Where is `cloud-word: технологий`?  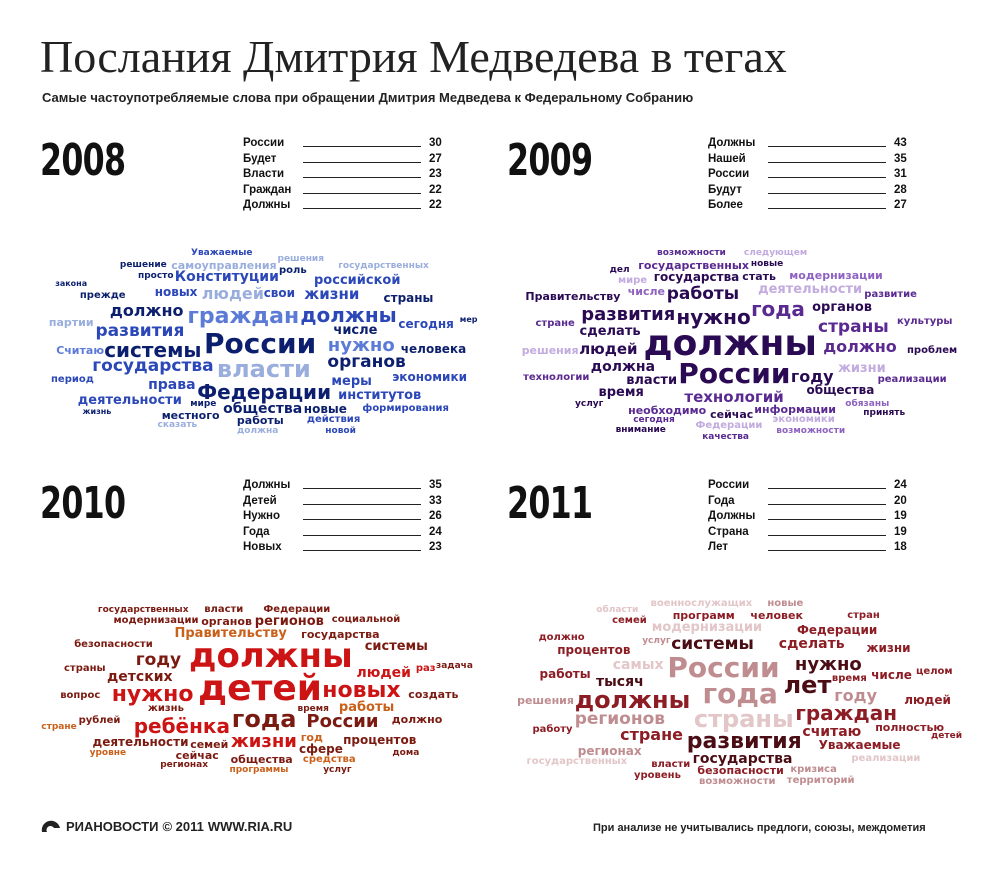
cloud-word: технологий is located at coordinates (734, 396).